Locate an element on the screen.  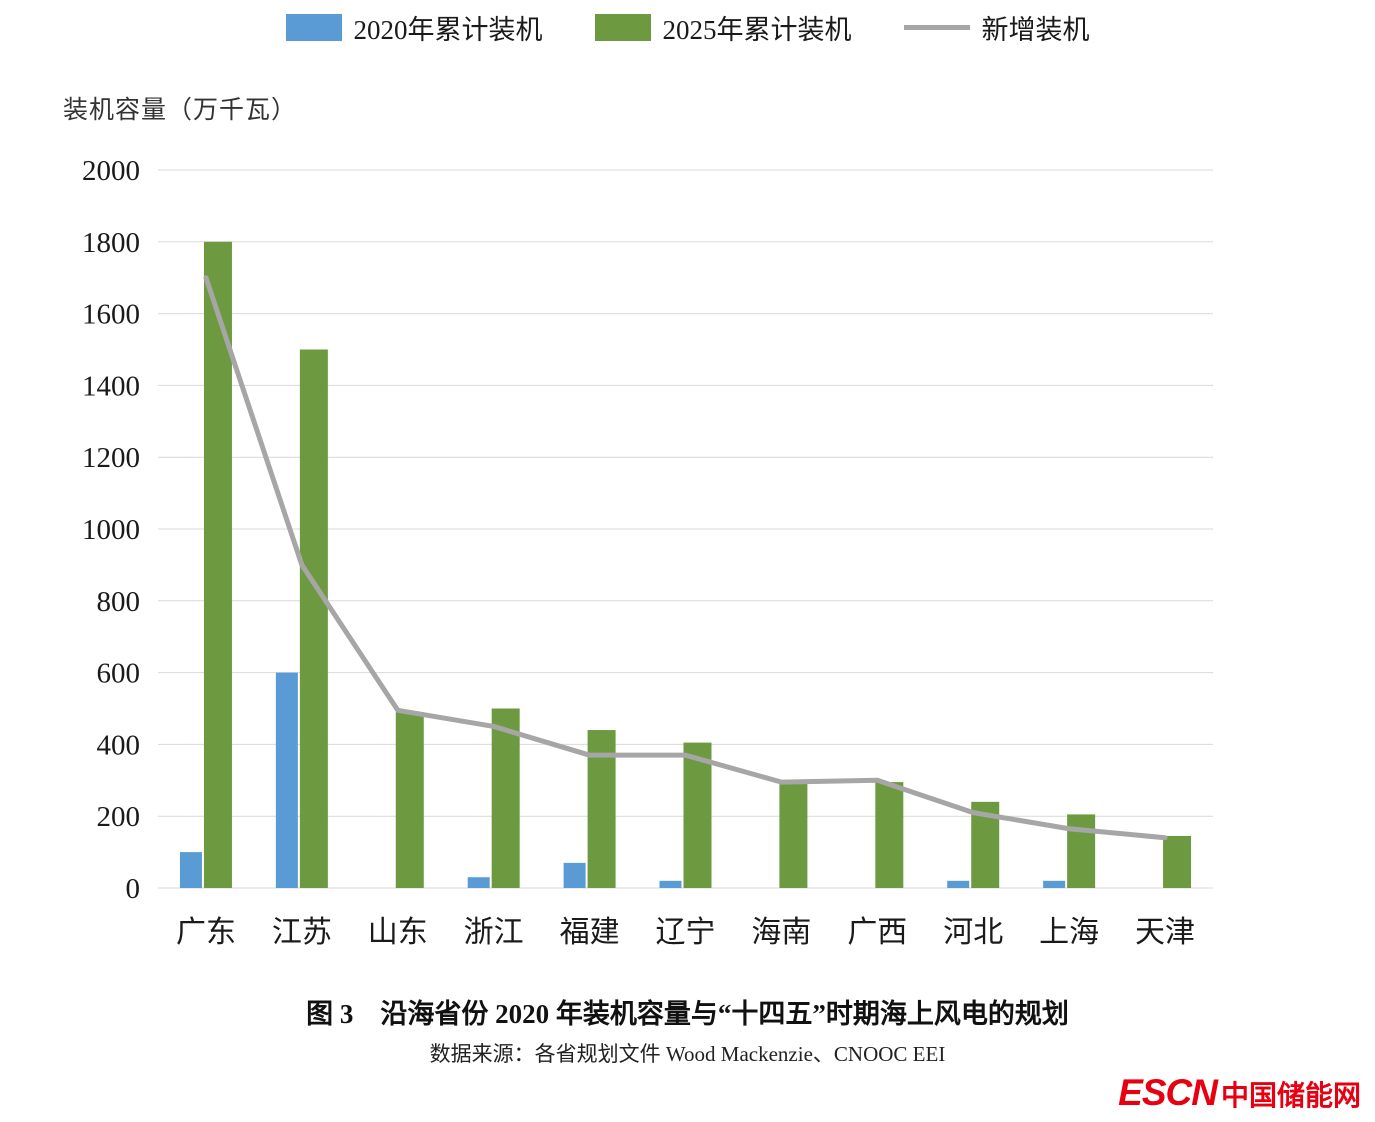
figure-caption: 图 3 沿海省份 2020 年装机容量与“十四五”时期海上风电的规划 is located at coordinates (687, 1014).